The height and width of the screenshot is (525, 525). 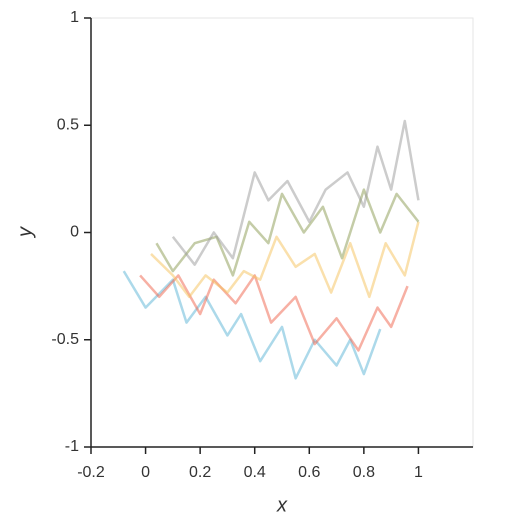 What do you see at coordinates (65, 339) in the screenshot?
I see `y-tick-label: -0.5` at bounding box center [65, 339].